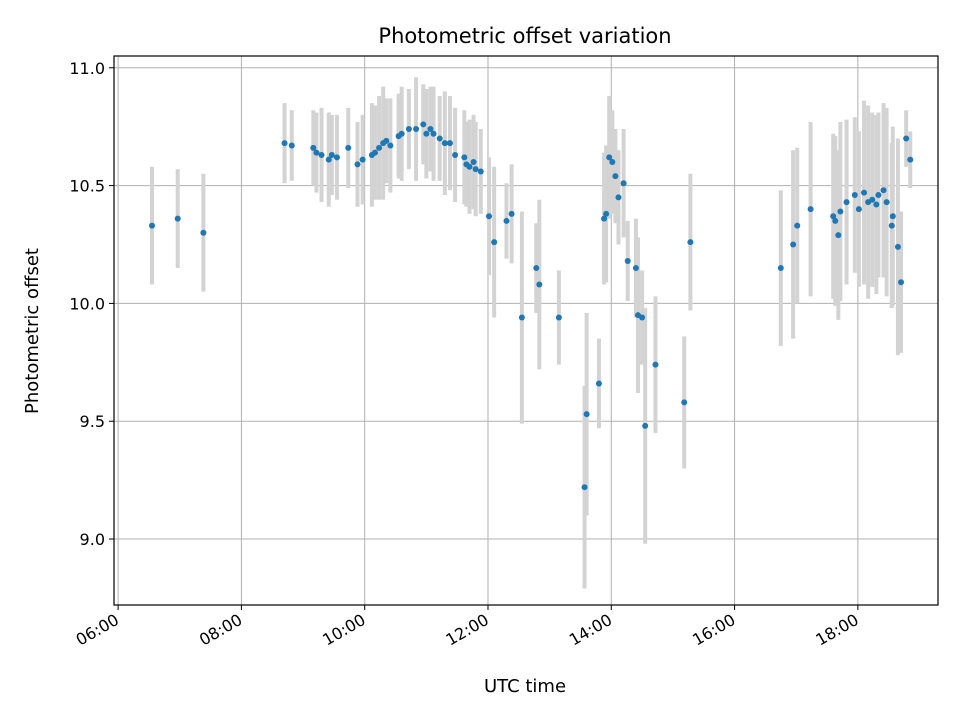  Describe the element at coordinates (92, 421) in the screenshot. I see `y-tick-label: 9.5` at that location.